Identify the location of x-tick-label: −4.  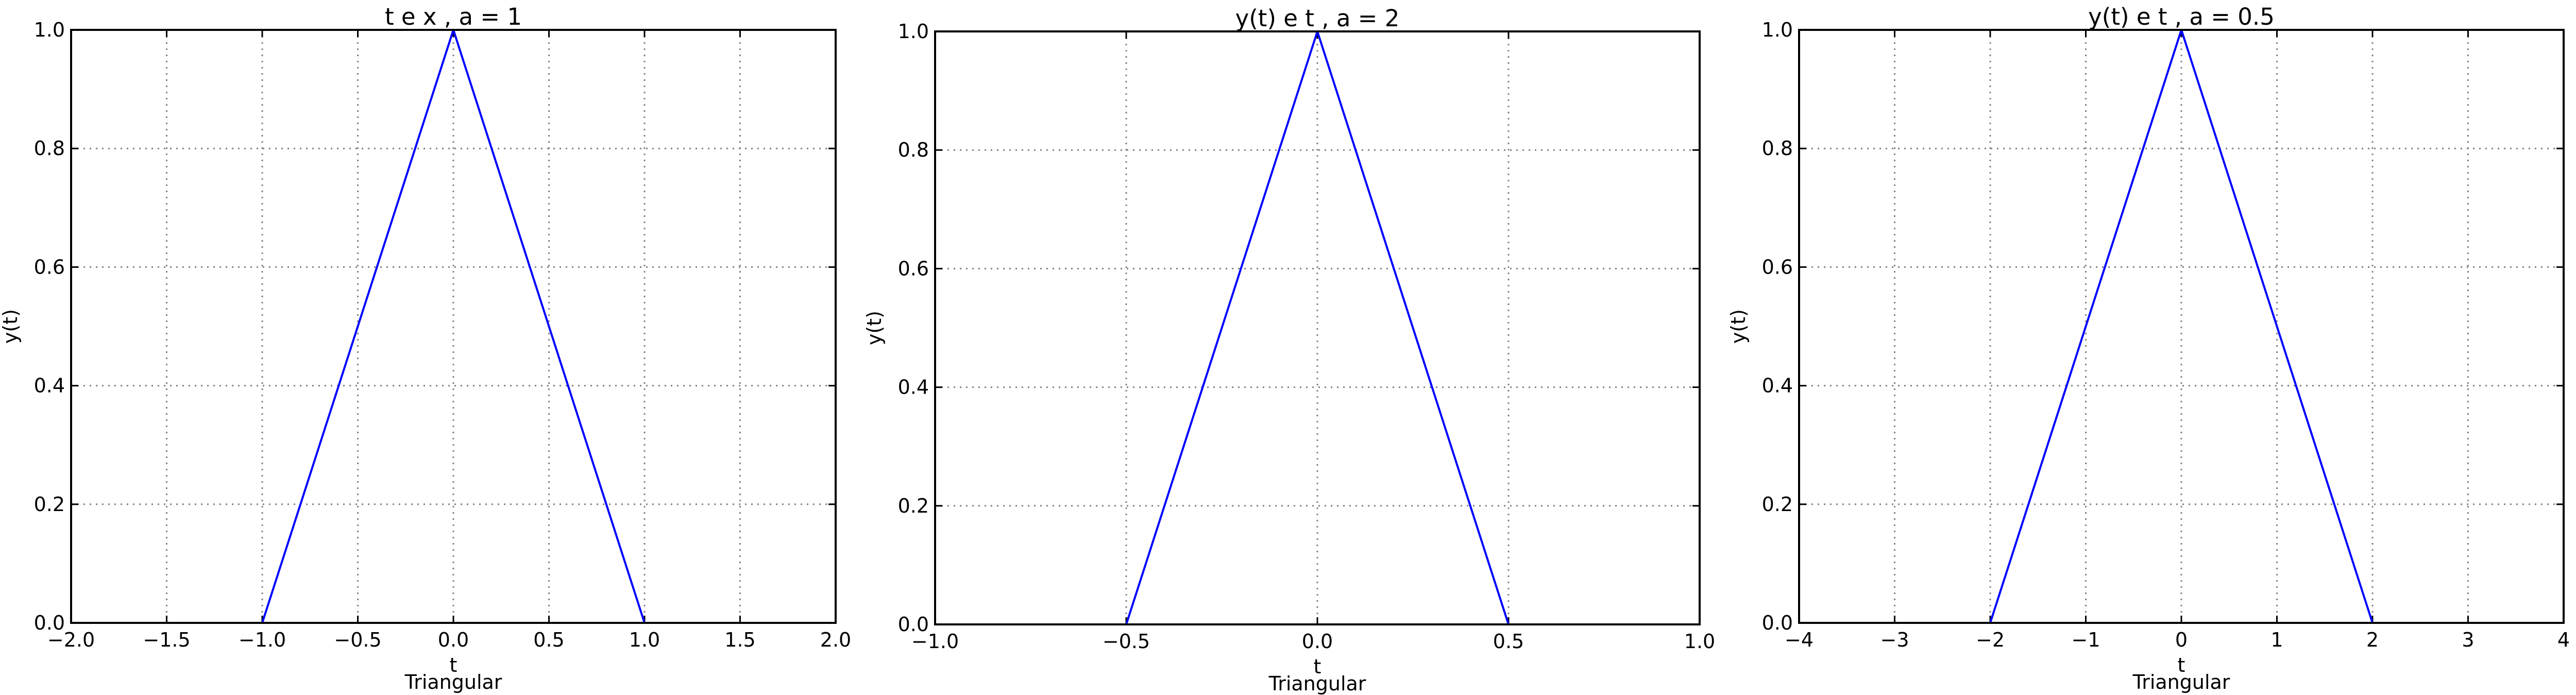
(1799, 640).